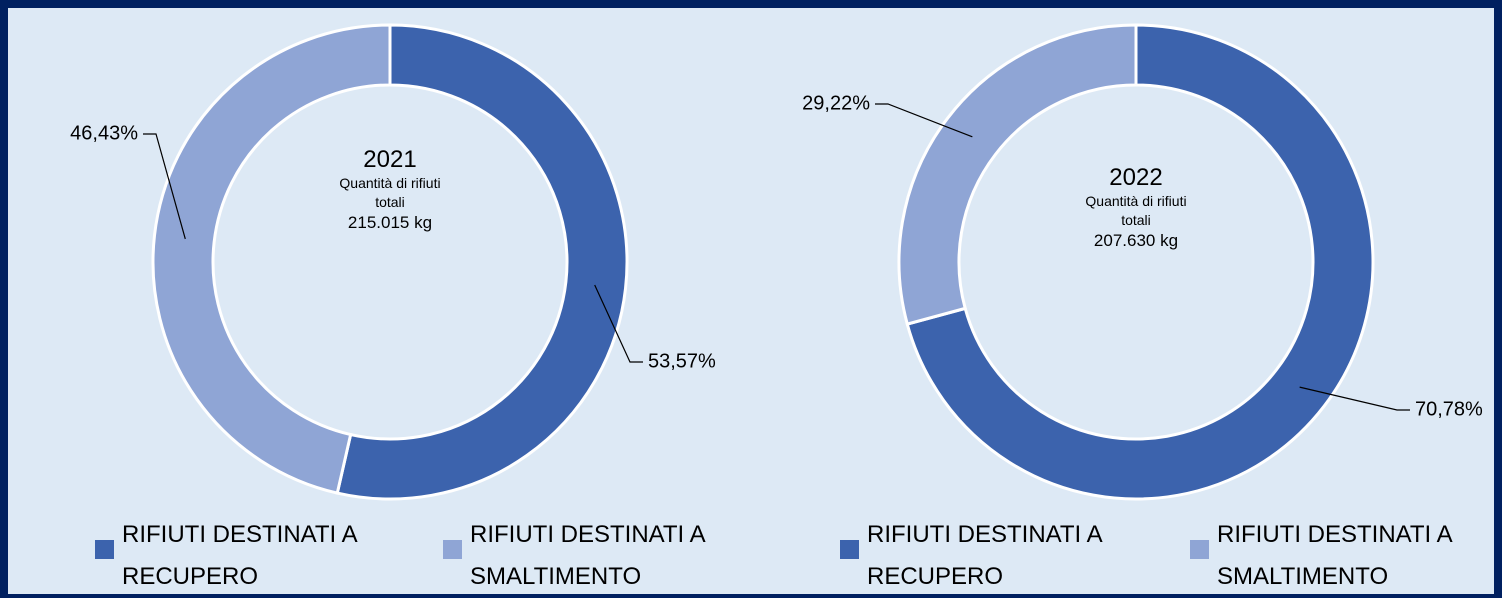  Describe the element at coordinates (682, 361) in the screenshot. I see `data-label: 53,57%` at that location.